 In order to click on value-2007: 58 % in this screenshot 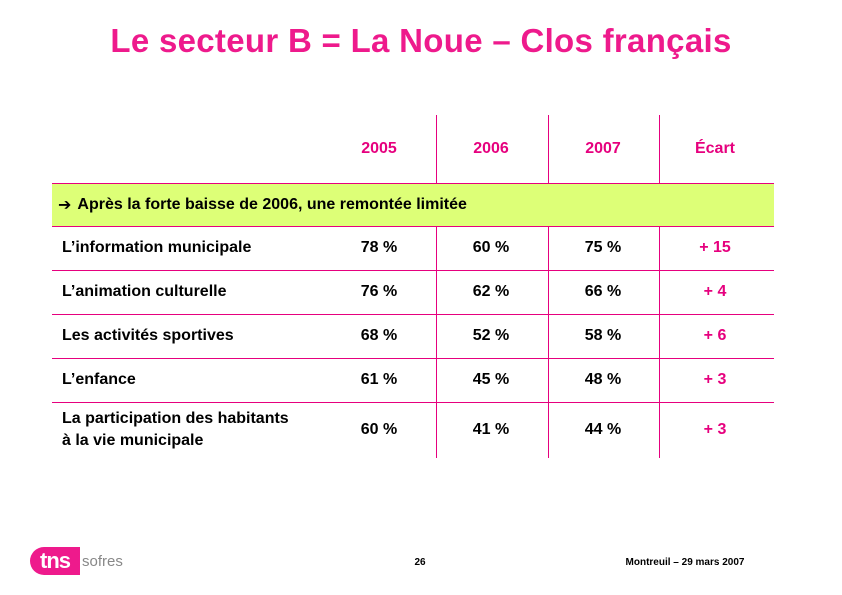, I will do `click(603, 335)`.